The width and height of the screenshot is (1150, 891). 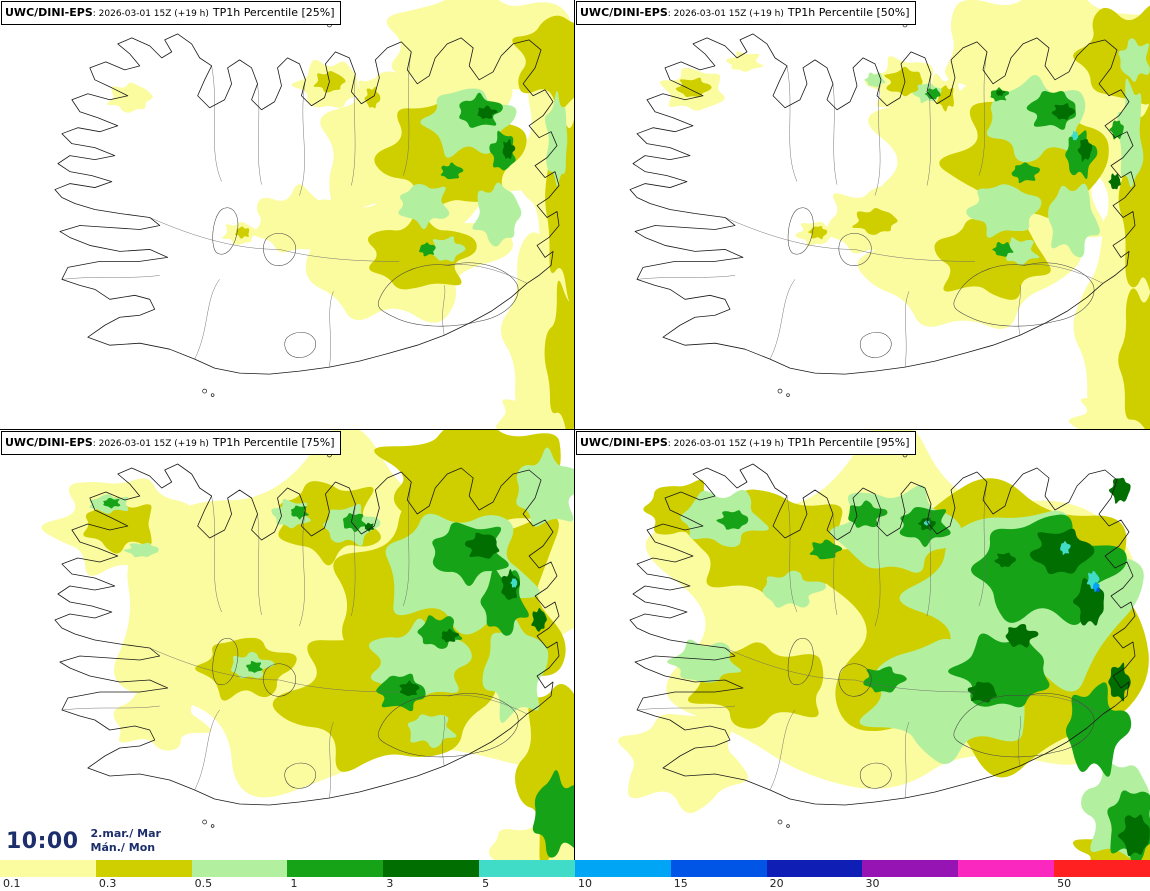 What do you see at coordinates (87, 842) in the screenshot?
I see `valid-time-box: 10:00 2.mar./ Mar Mán./ Mon` at bounding box center [87, 842].